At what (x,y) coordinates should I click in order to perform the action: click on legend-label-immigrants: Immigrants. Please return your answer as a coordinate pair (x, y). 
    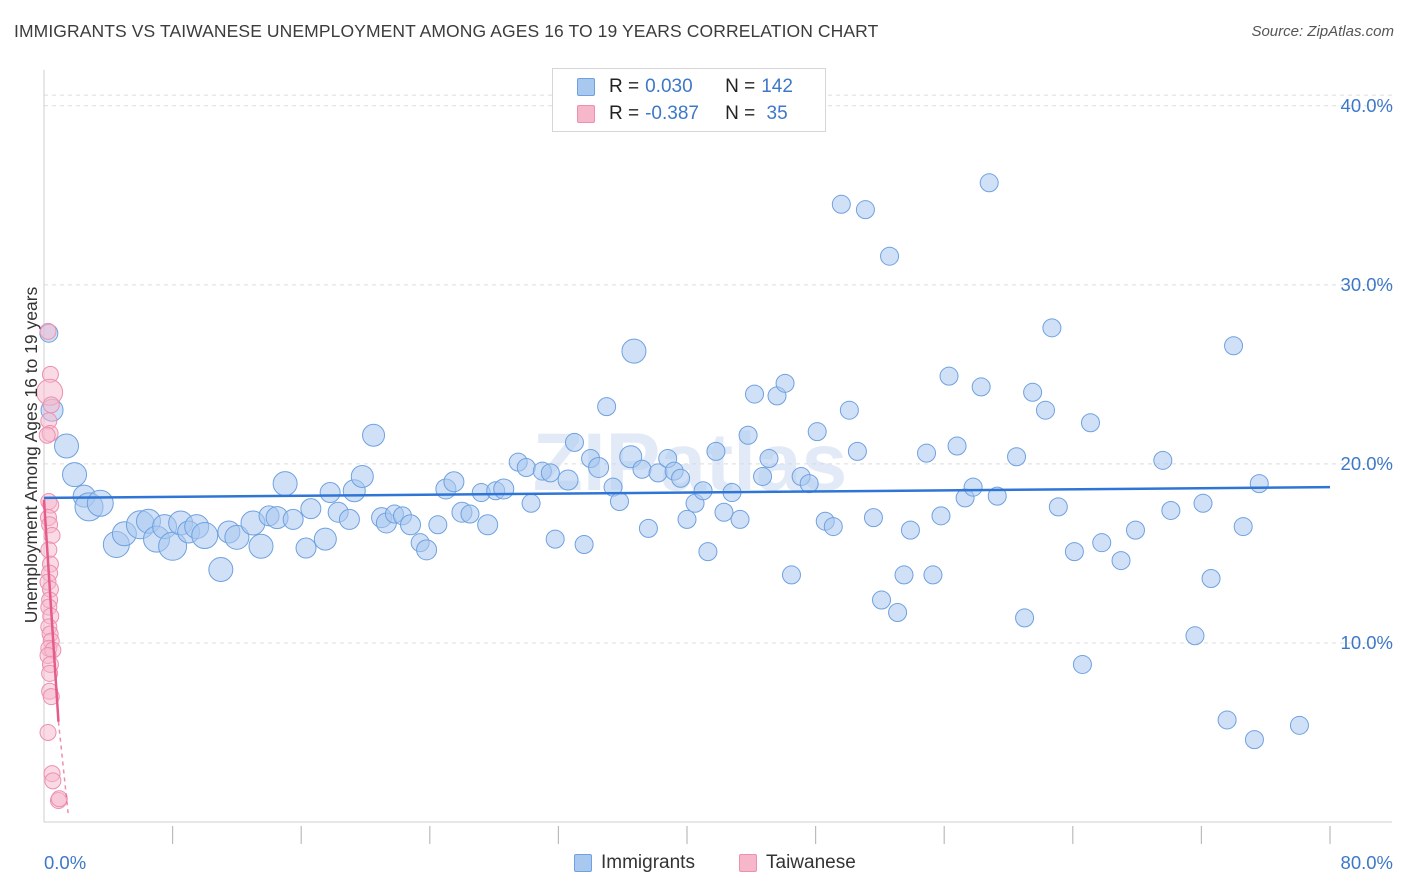
    Looking at the image, I should click on (648, 862).